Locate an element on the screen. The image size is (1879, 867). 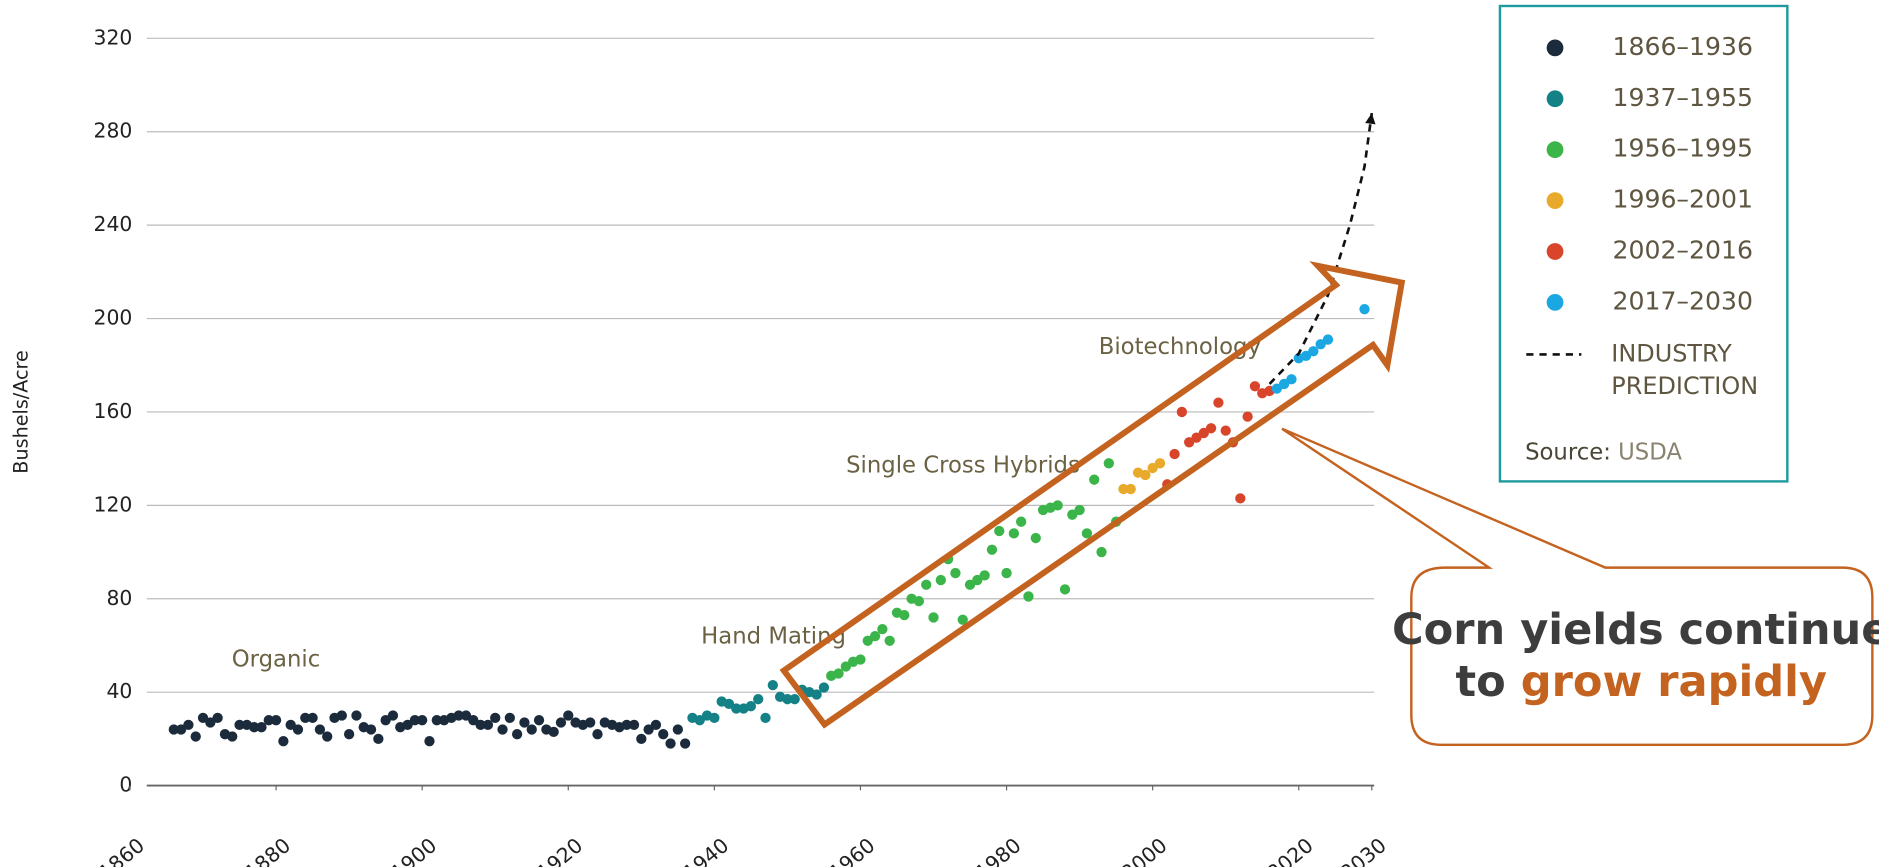
legend-label: 2002–2016 is located at coordinates (1683, 249).